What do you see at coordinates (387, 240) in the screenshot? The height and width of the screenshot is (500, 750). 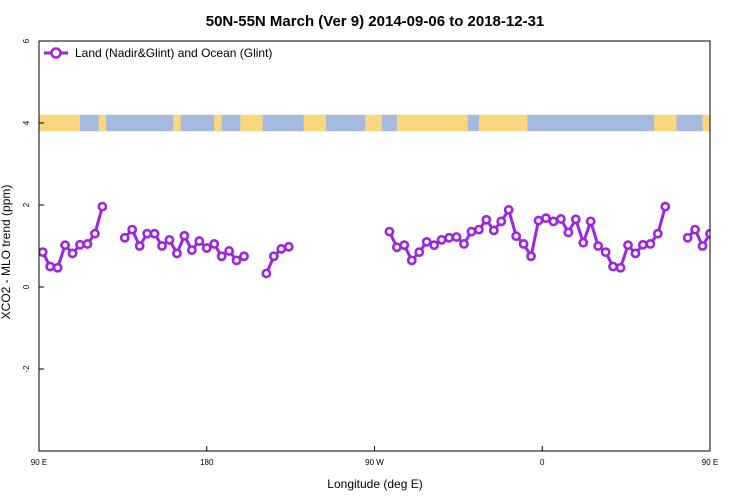 I see `series-group` at bounding box center [387, 240].